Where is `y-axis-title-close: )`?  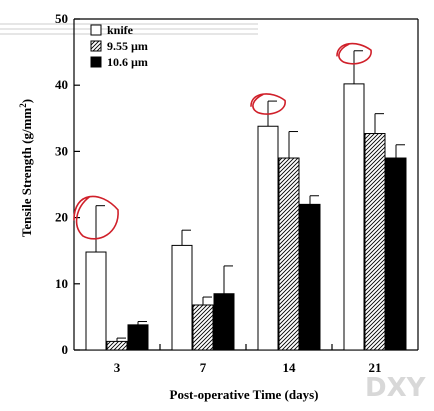 y-axis-title-close: ) is located at coordinates (26, 101).